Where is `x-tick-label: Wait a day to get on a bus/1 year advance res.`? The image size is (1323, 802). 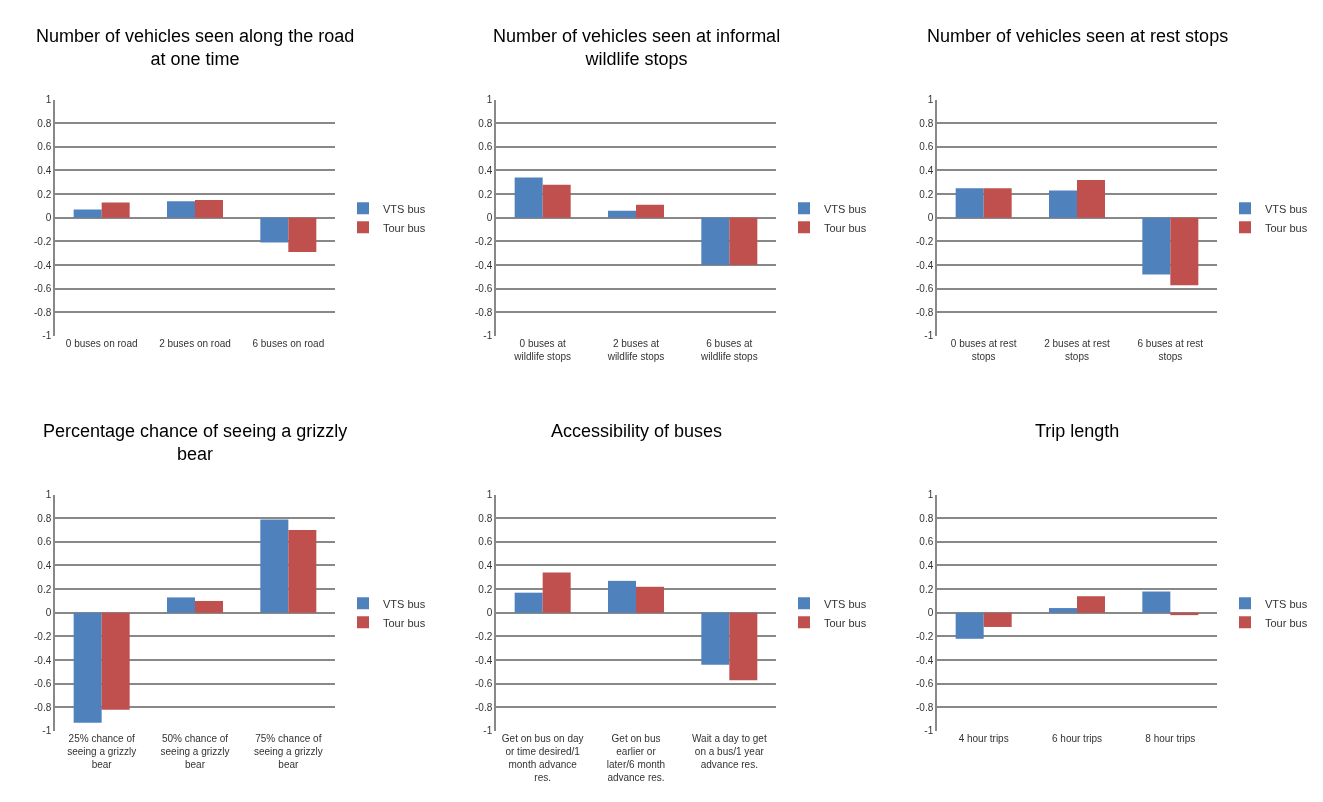 x-tick-label: Wait a day to get on a bus/1 year advance res. is located at coordinates (729, 751).